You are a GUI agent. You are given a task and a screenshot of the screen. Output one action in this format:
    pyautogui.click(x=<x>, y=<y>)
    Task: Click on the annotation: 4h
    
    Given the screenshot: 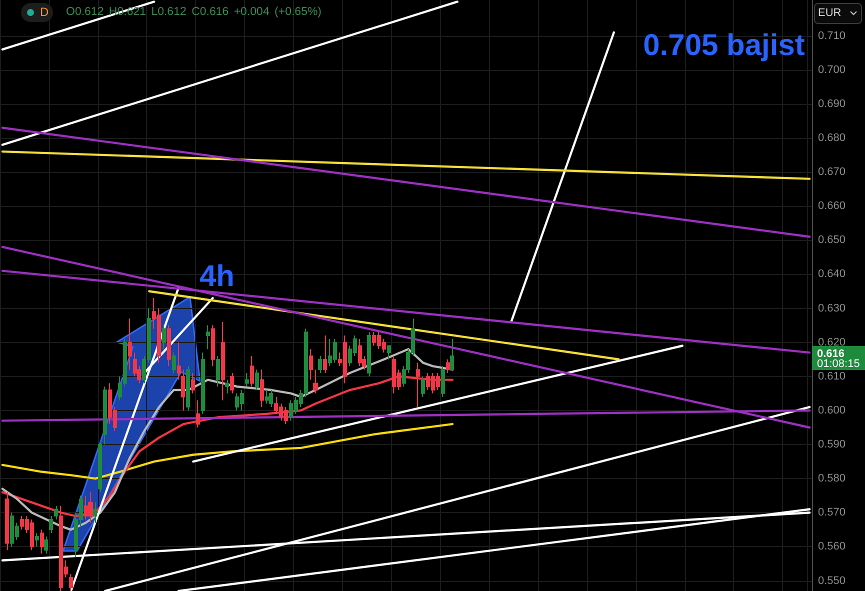 What is the action you would take?
    pyautogui.click(x=217, y=276)
    